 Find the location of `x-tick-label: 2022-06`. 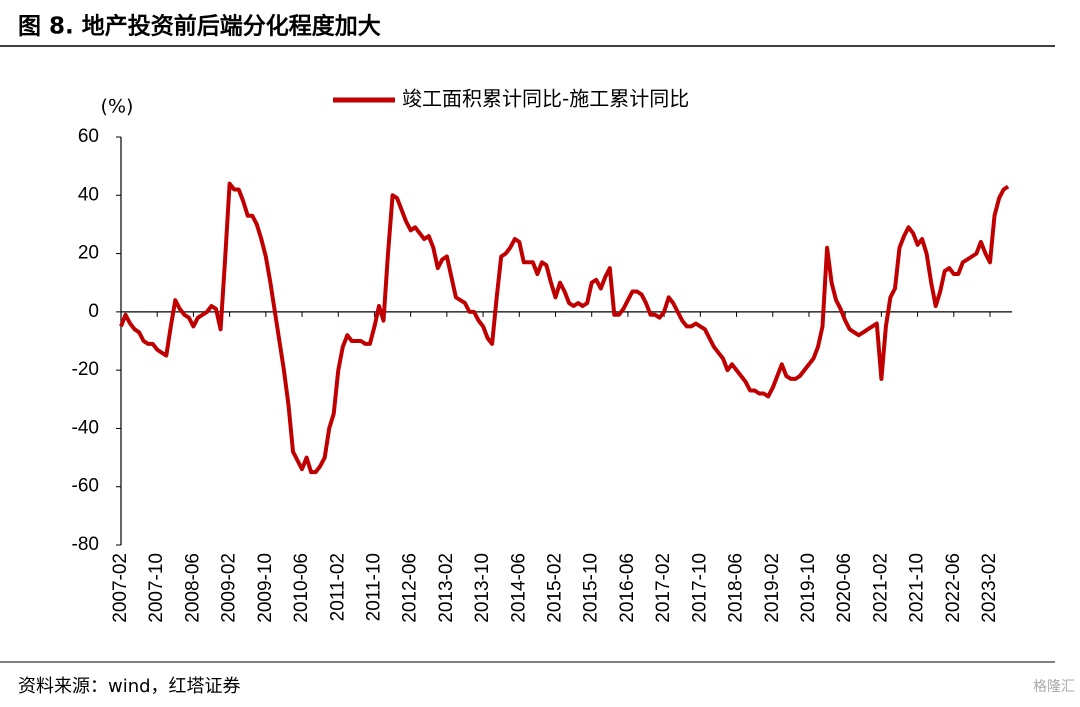

x-tick-label: 2022-06 is located at coordinates (953, 588).